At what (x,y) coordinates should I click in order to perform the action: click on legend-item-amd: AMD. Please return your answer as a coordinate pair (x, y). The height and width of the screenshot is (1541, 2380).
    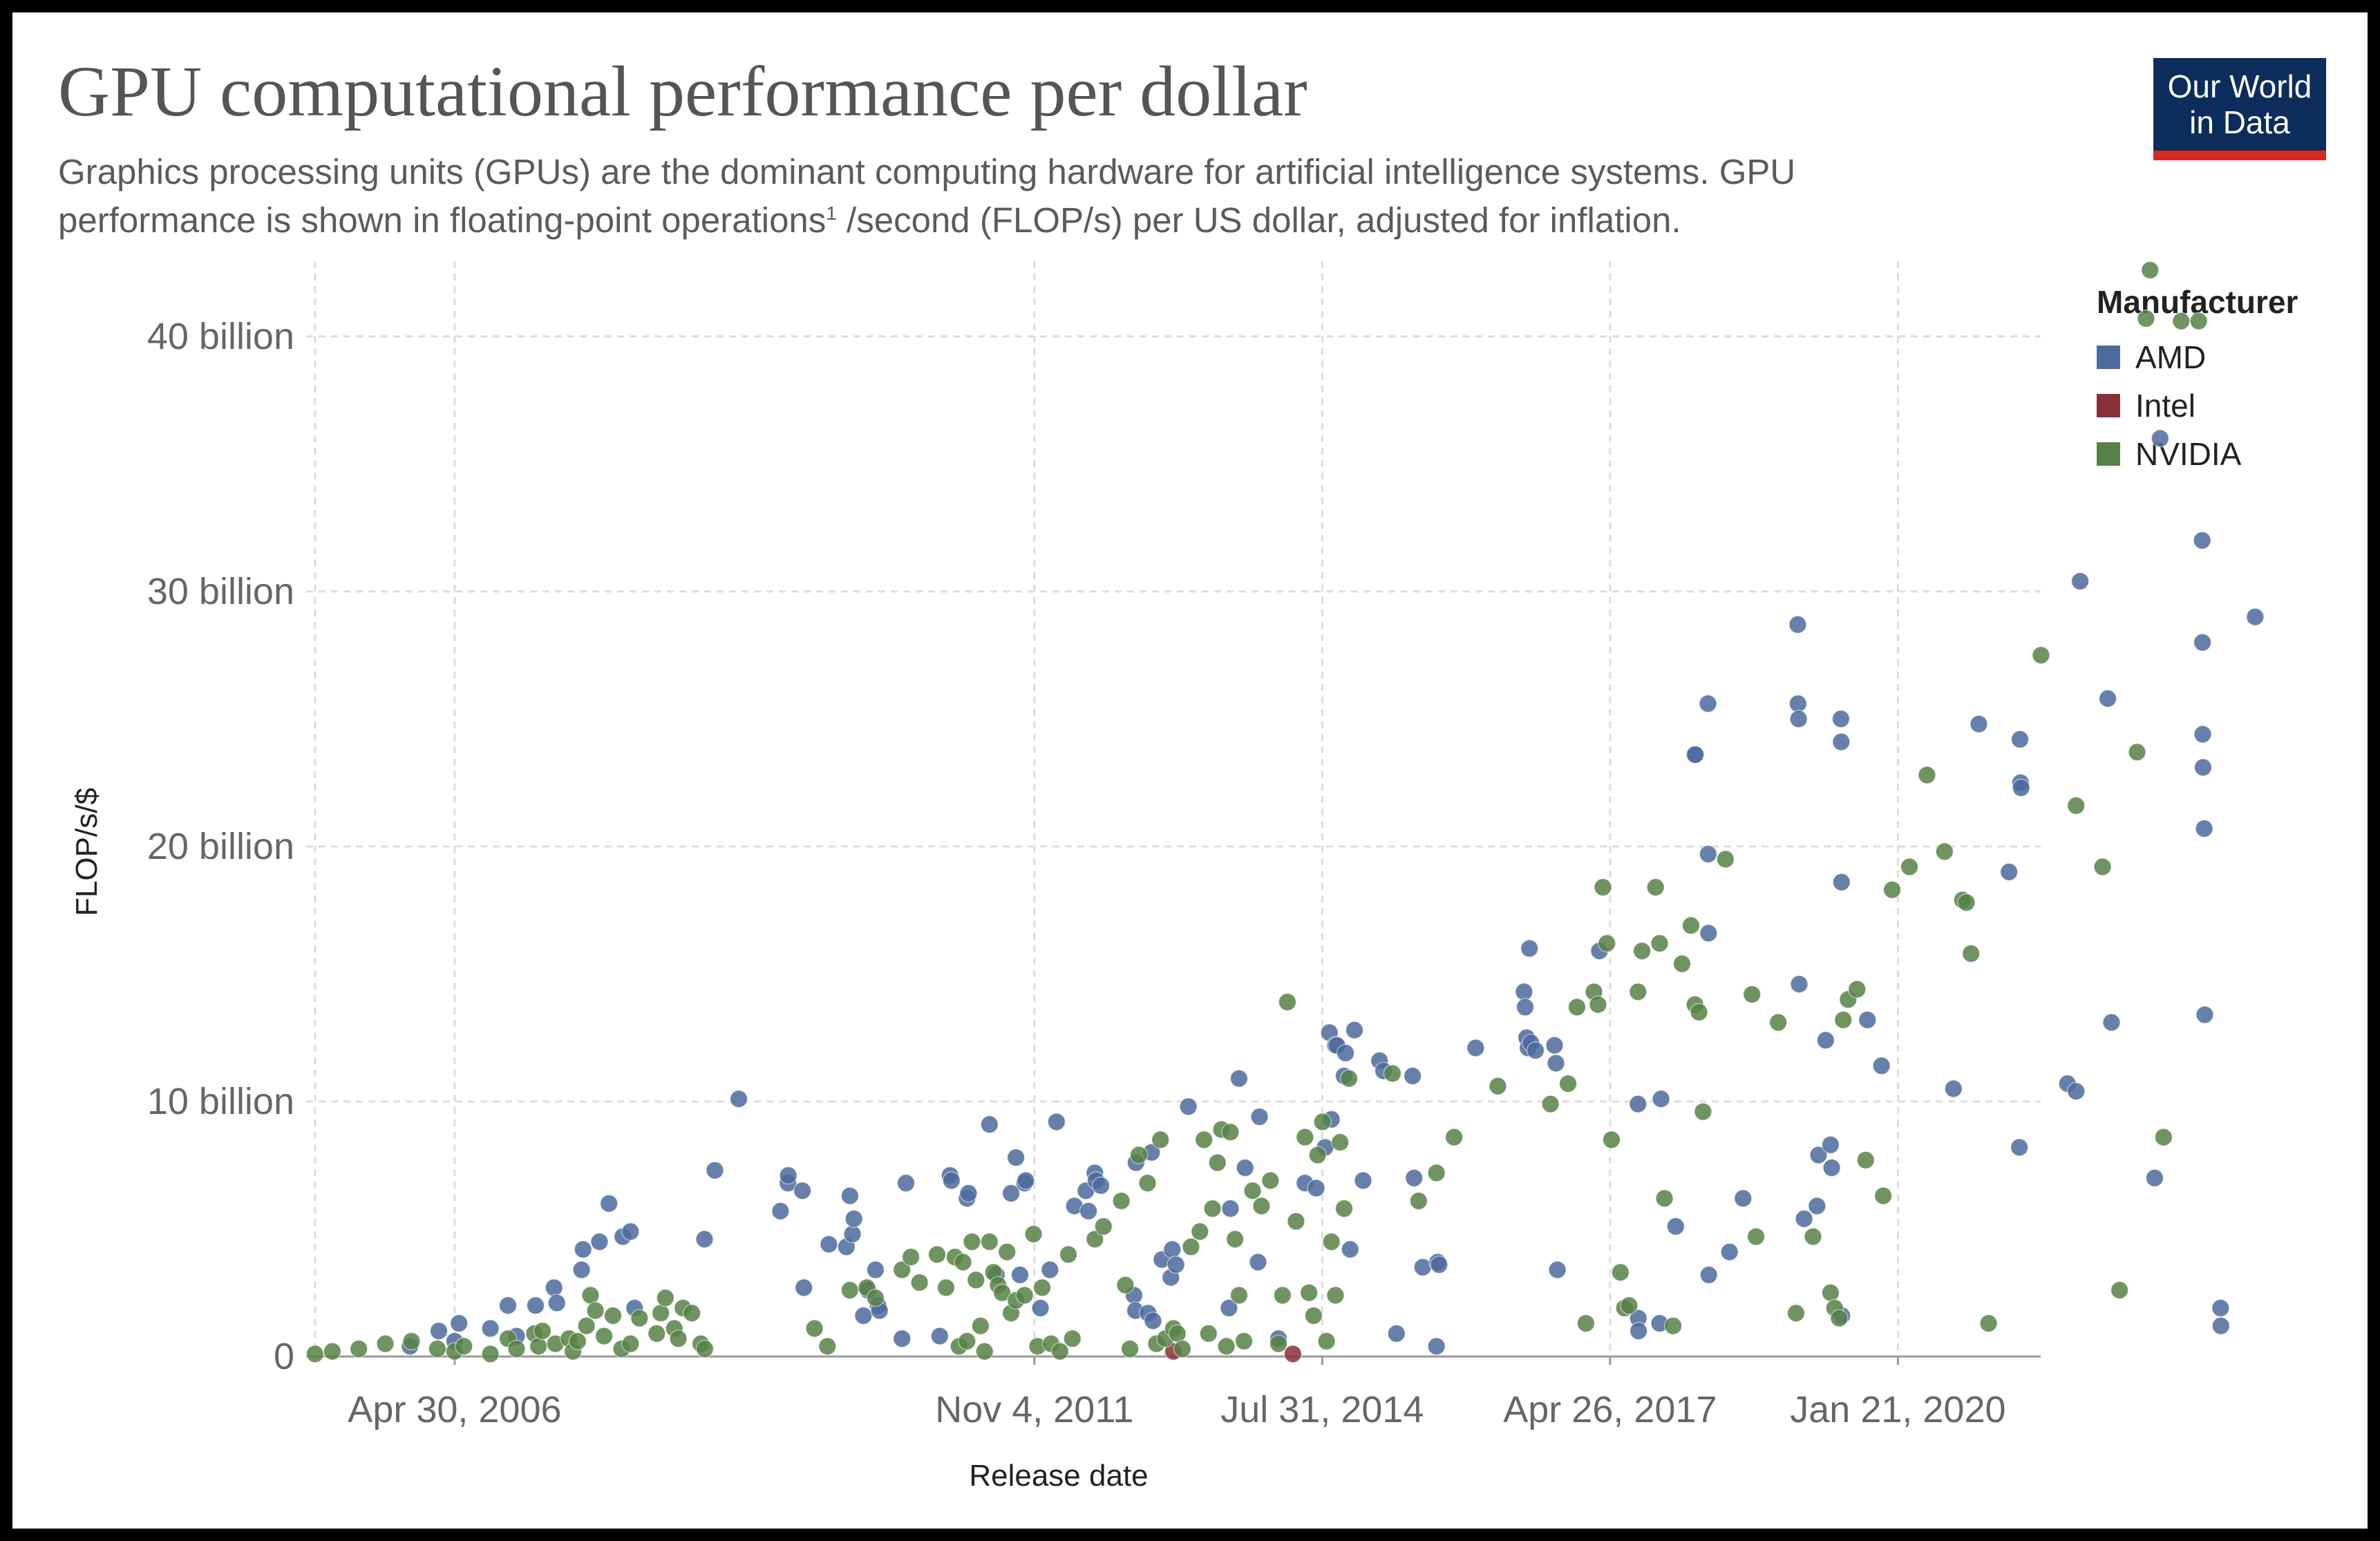
    Looking at the image, I should click on (2197, 357).